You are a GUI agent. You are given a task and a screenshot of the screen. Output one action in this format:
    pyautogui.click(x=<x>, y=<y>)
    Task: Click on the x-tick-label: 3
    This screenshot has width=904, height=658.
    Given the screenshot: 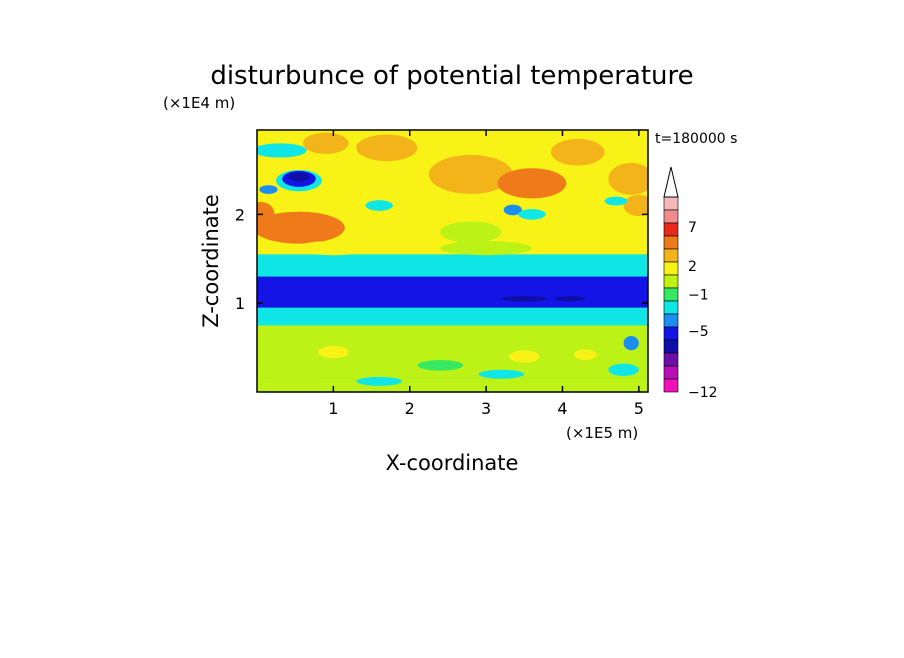 What is the action you would take?
    pyautogui.click(x=486, y=408)
    